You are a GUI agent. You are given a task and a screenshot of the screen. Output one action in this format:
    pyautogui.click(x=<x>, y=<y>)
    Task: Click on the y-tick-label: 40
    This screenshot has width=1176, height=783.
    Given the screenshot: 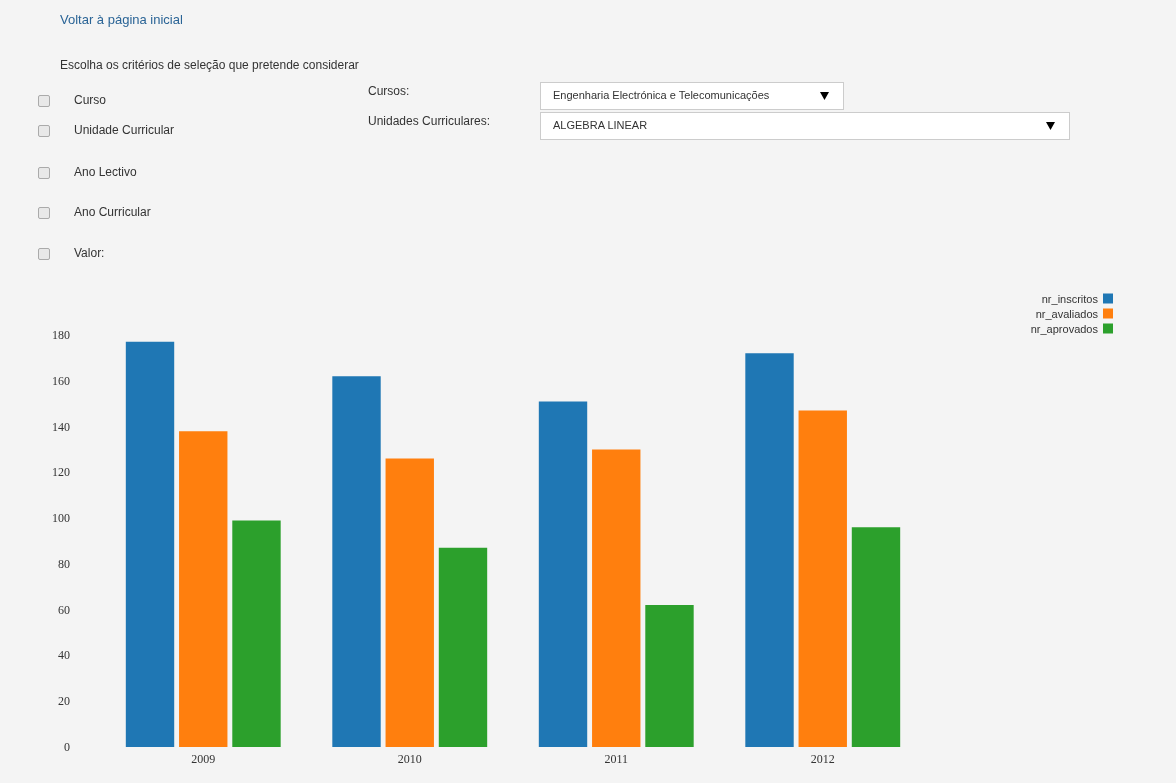 What is the action you would take?
    pyautogui.click(x=64, y=655)
    